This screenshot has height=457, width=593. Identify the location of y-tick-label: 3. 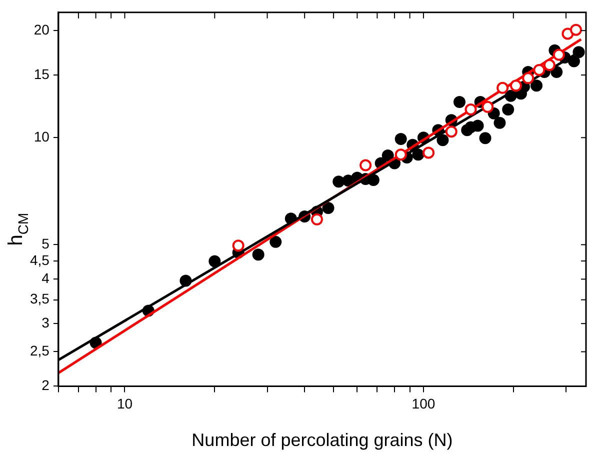
(46, 322).